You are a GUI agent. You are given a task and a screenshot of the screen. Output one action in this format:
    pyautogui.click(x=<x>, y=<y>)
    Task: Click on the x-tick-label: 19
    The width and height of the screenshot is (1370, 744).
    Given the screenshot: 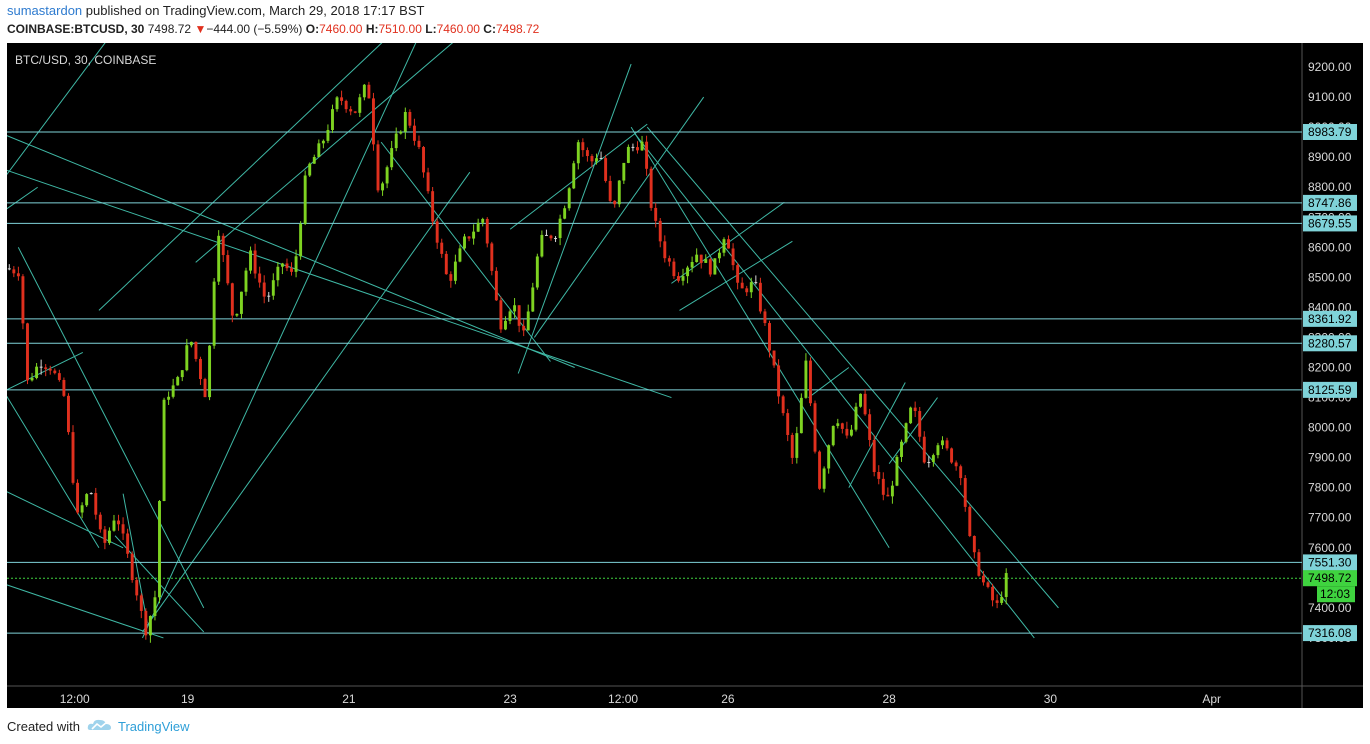 What is the action you would take?
    pyautogui.click(x=188, y=699)
    